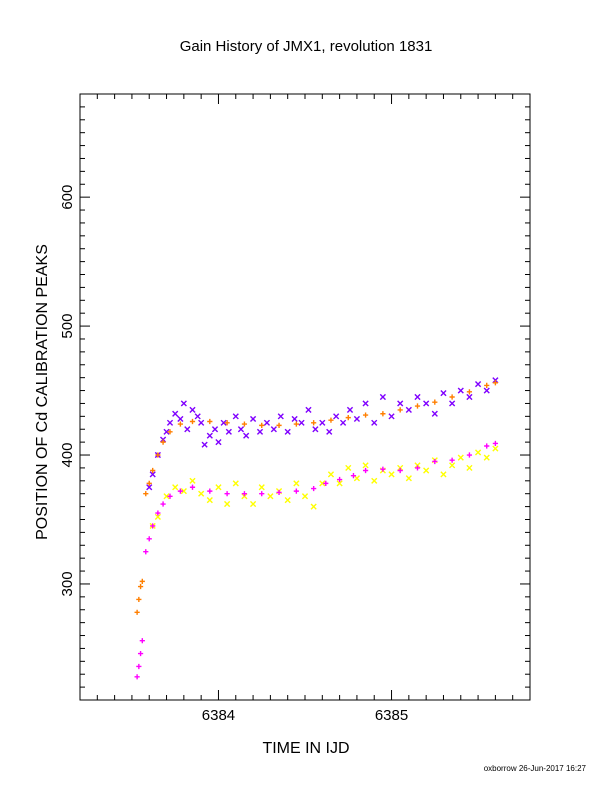 The height and width of the screenshot is (792, 612). What do you see at coordinates (391, 715) in the screenshot?
I see `x-tick-label: 6385` at bounding box center [391, 715].